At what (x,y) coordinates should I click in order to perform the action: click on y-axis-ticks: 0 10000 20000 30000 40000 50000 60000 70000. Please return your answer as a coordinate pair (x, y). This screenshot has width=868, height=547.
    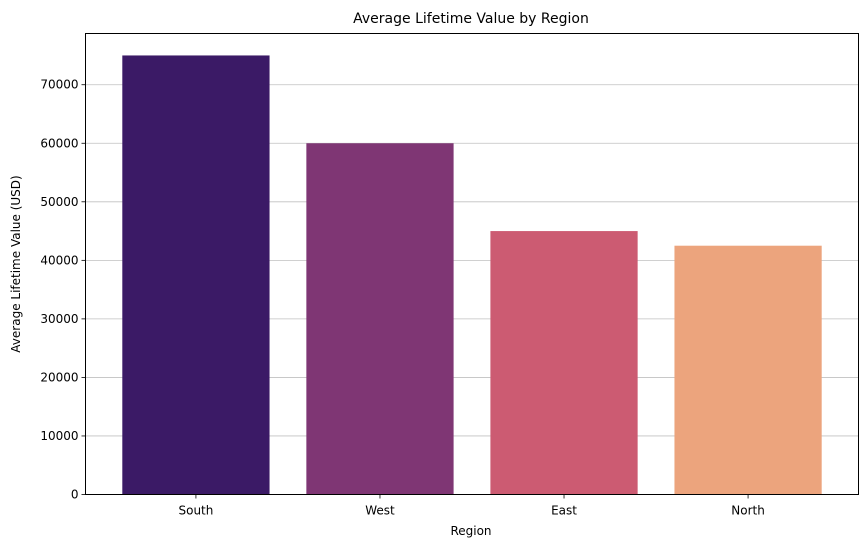
    Looking at the image, I should click on (63, 290).